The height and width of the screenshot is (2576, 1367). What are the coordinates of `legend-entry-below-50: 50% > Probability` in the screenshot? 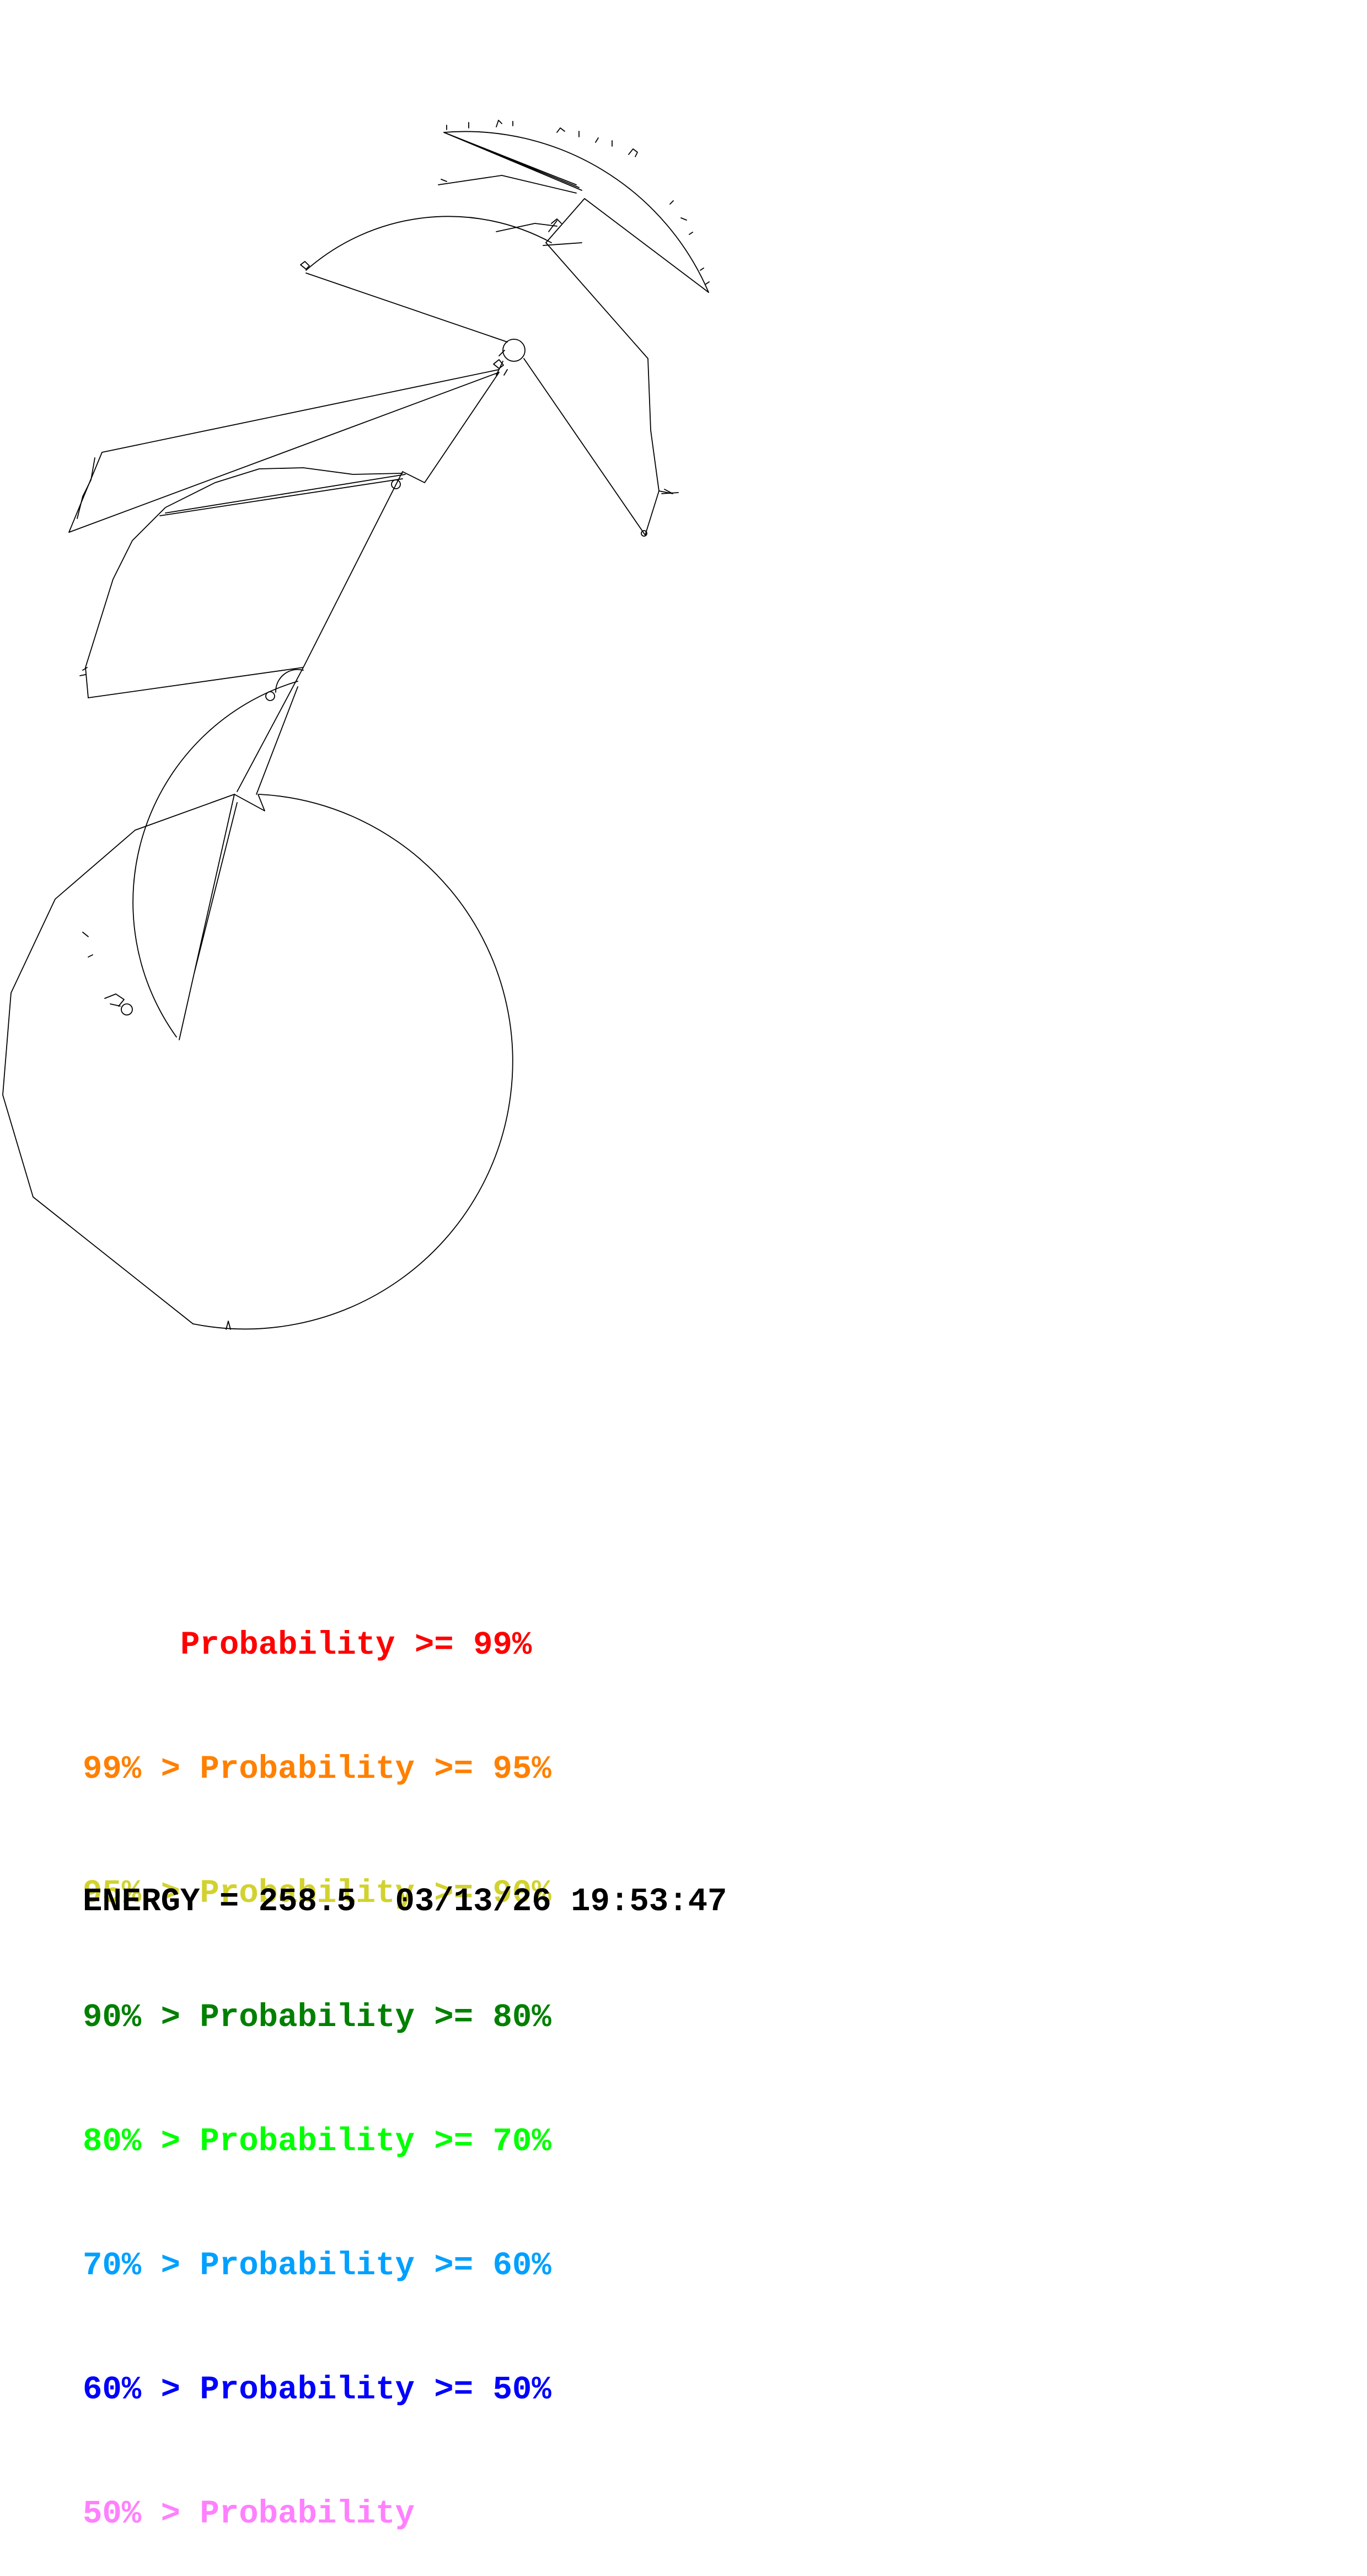 It's located at (249, 2513).